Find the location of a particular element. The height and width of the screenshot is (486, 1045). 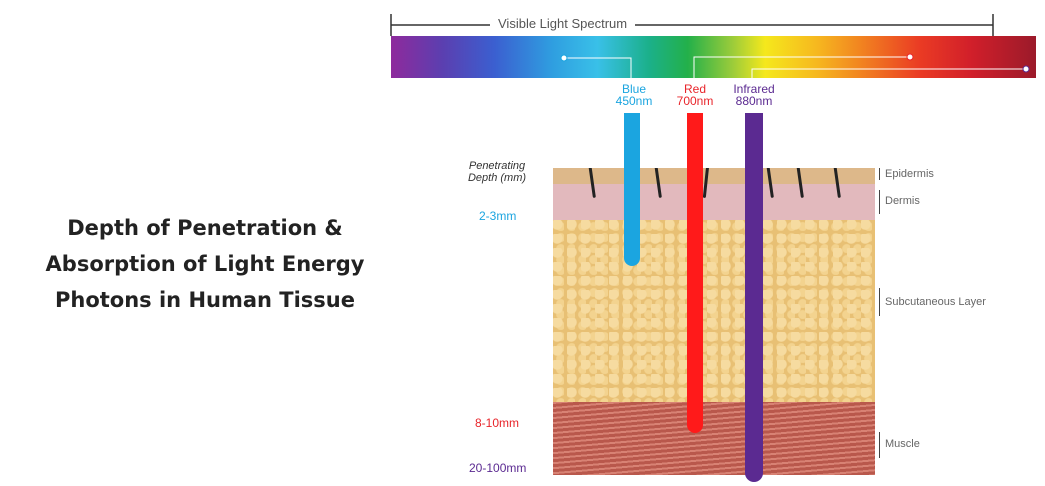

dermis-layer is located at coordinates (714, 202).